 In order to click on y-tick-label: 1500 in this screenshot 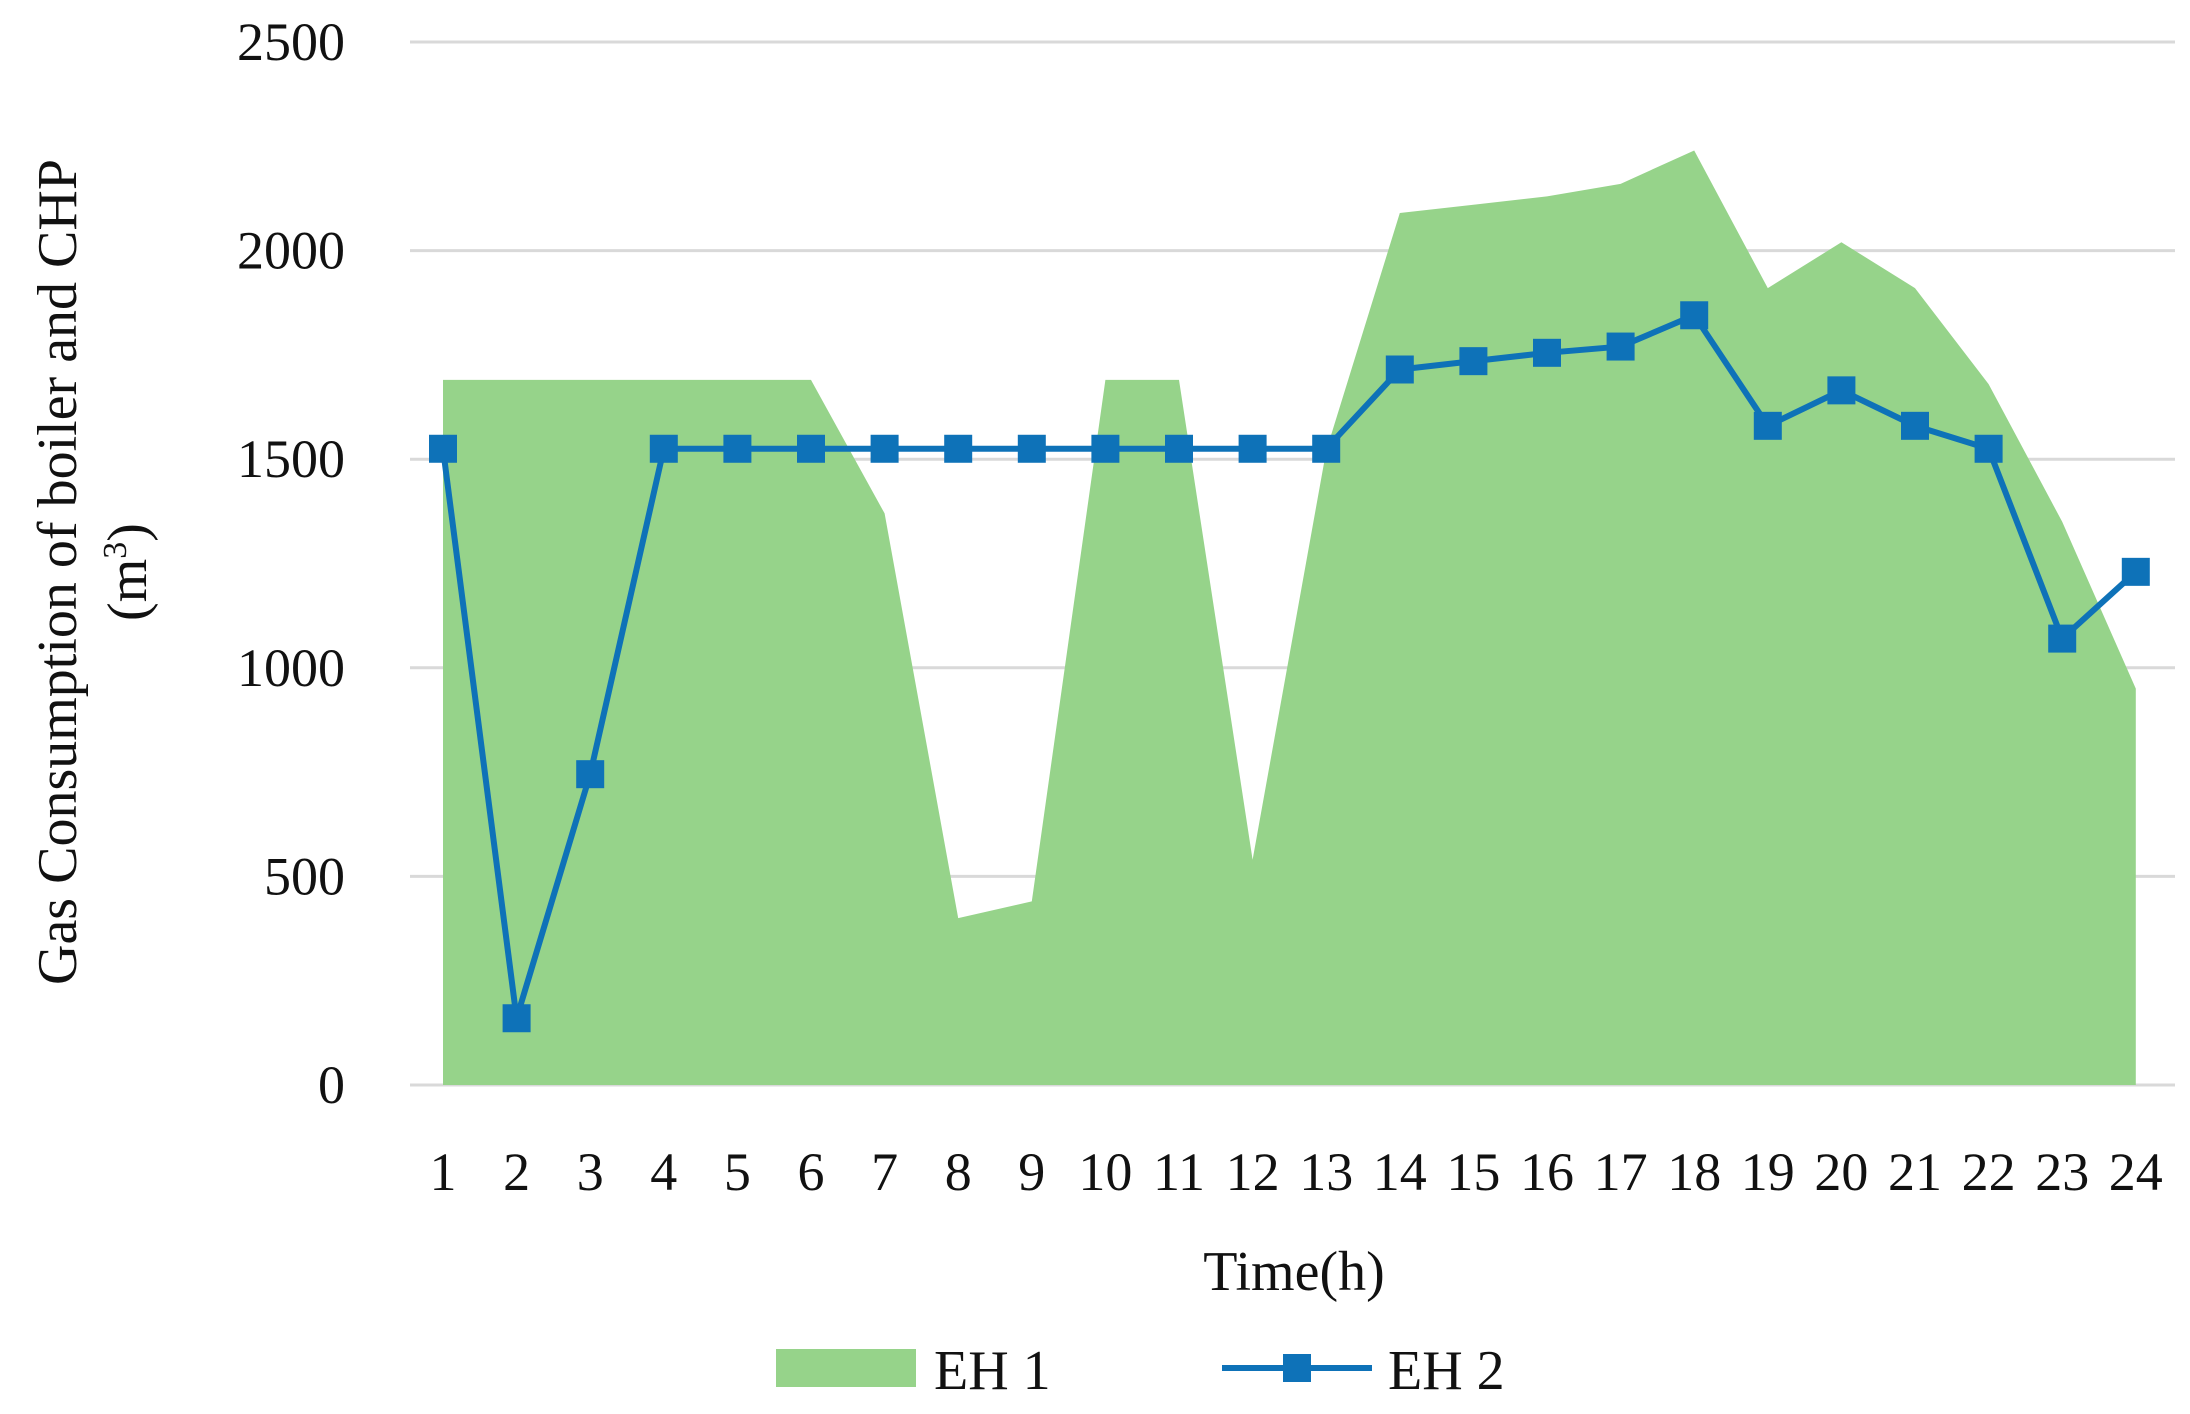, I will do `click(291, 459)`.